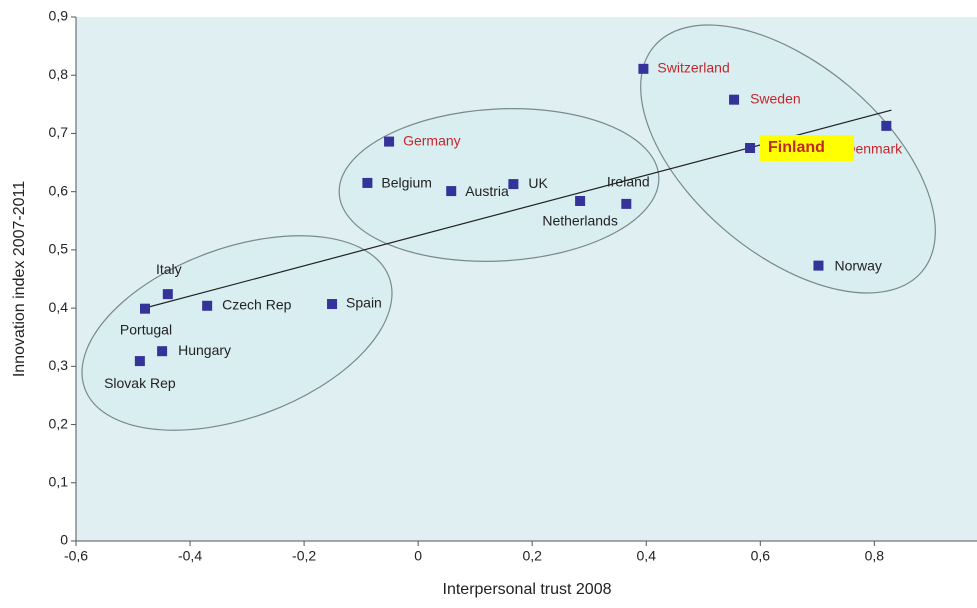  I want to click on y-tick-label: 0,3, so click(59, 365).